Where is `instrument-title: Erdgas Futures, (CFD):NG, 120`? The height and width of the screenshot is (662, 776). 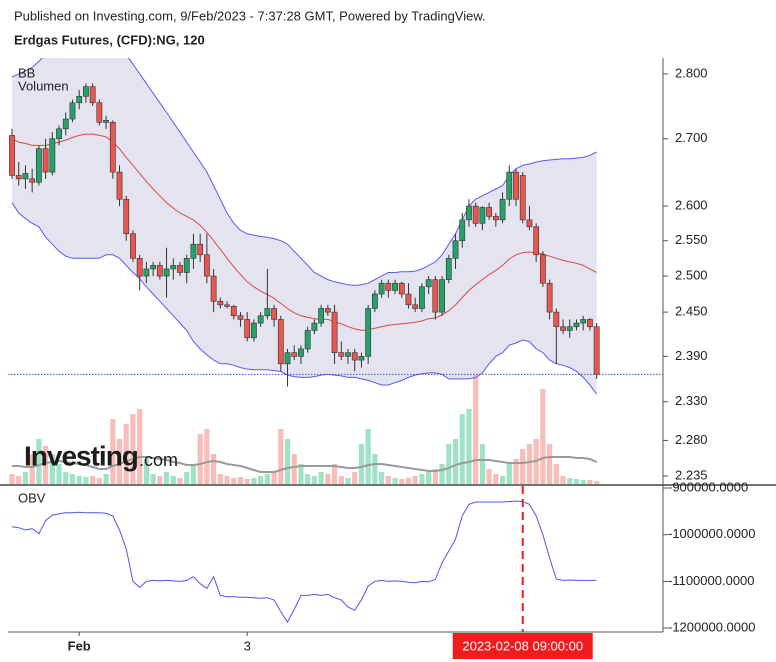 instrument-title: Erdgas Futures, (CFD):NG, 120 is located at coordinates (109, 39).